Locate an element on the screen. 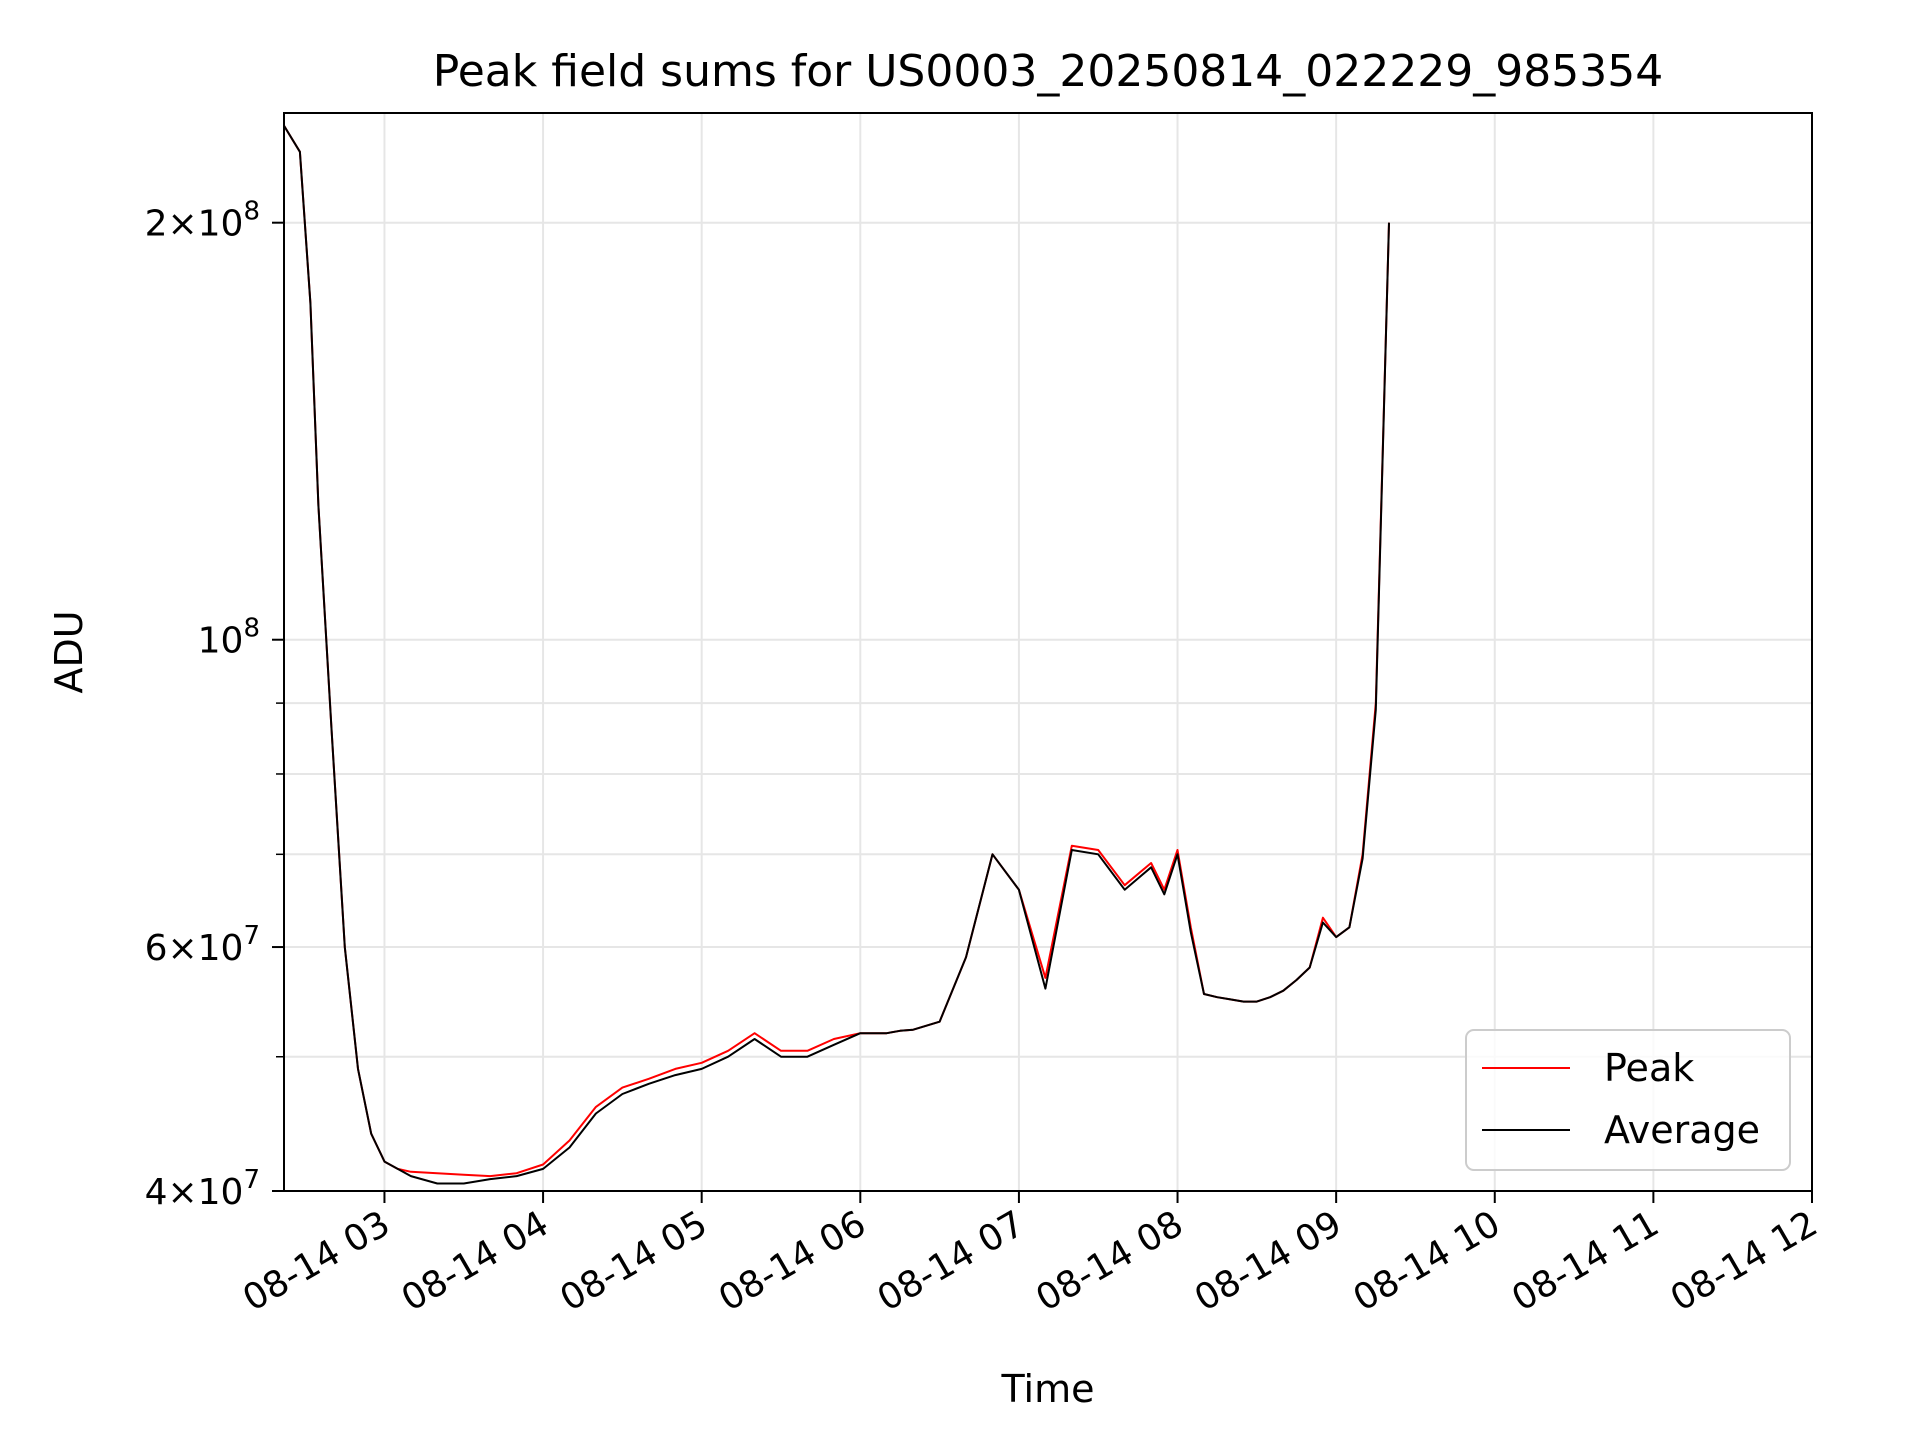  legend-box is located at coordinates (1628, 1100).